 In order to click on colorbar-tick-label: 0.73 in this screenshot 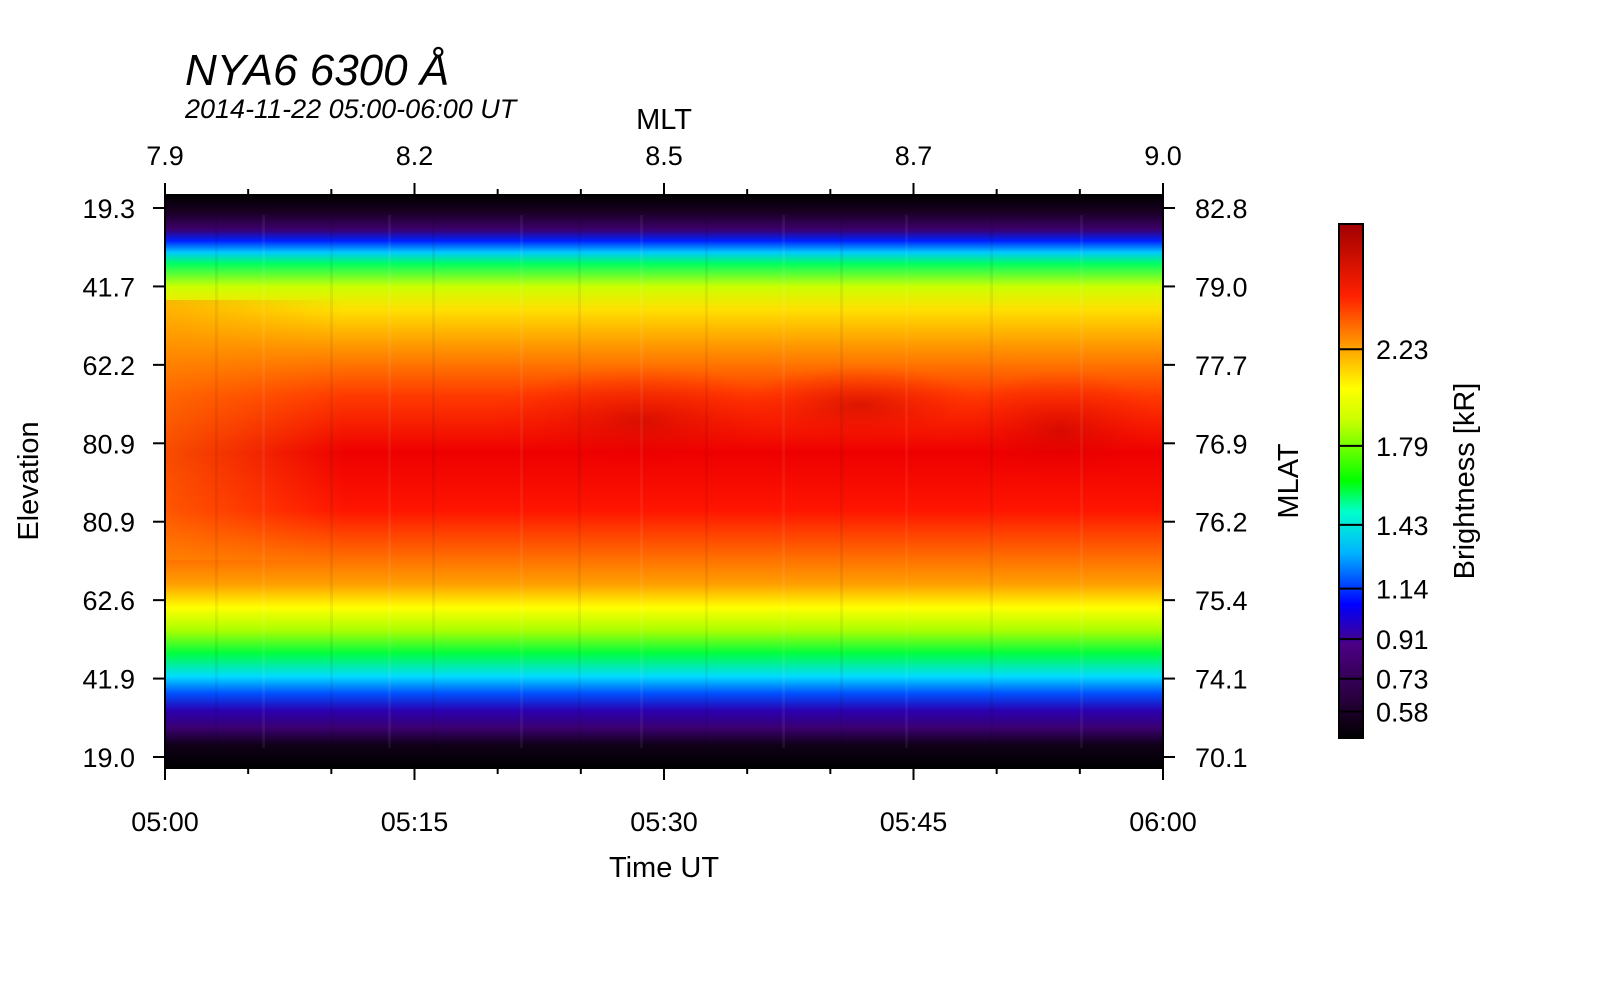, I will do `click(1402, 680)`.